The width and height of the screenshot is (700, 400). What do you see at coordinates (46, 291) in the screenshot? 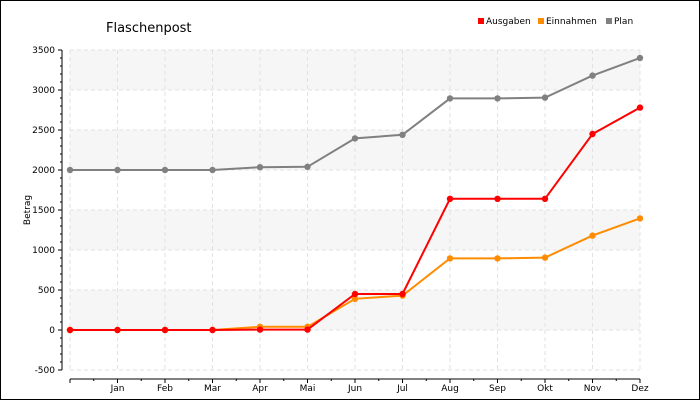
I see `y-tick-label: 500` at bounding box center [46, 291].